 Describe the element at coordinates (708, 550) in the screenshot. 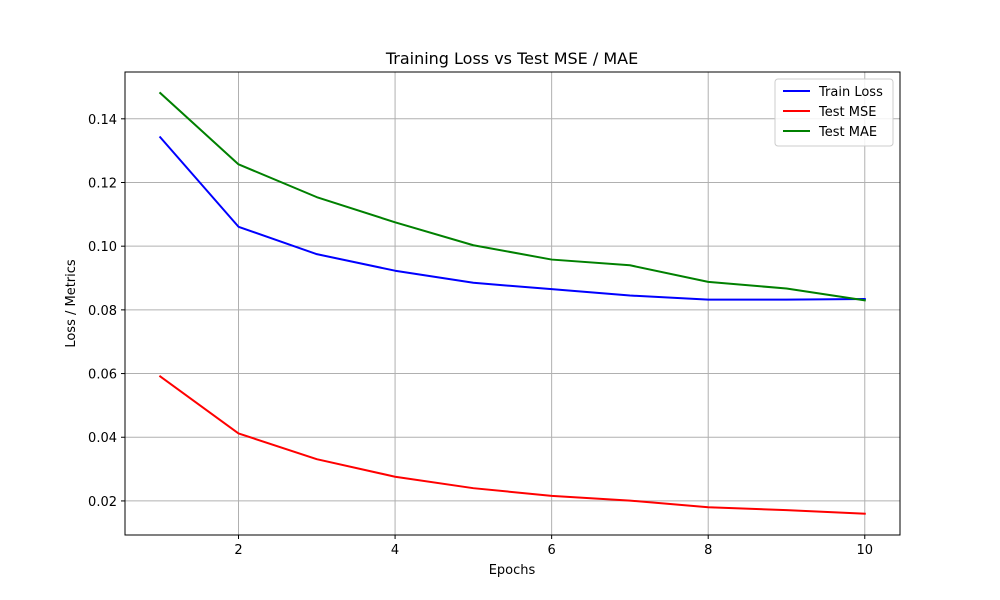

I see `x-tick-label: 8` at that location.